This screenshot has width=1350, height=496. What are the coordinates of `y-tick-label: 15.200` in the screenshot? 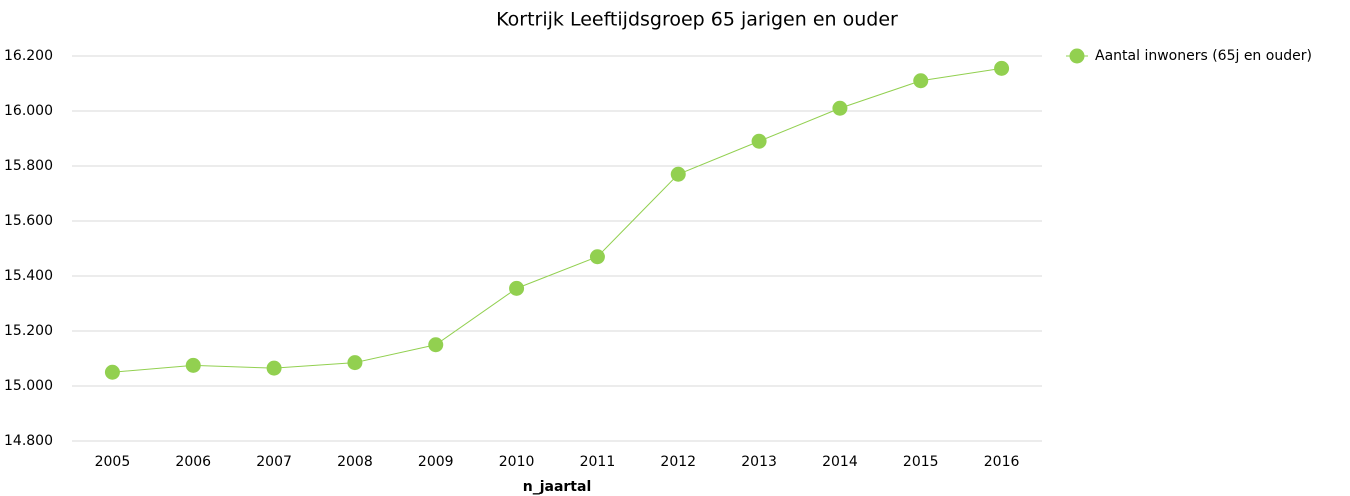 It's located at (28, 331).